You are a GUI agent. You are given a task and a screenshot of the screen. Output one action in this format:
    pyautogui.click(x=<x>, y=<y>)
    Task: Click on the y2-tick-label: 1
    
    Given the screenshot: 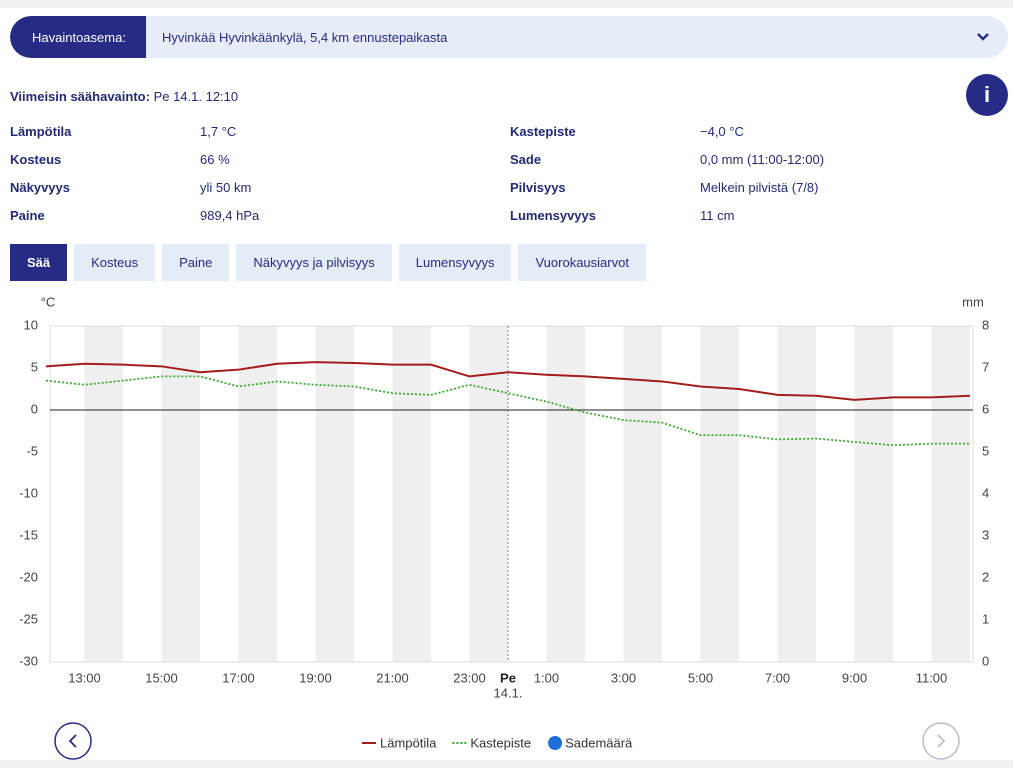 What is the action you would take?
    pyautogui.click(x=985, y=618)
    